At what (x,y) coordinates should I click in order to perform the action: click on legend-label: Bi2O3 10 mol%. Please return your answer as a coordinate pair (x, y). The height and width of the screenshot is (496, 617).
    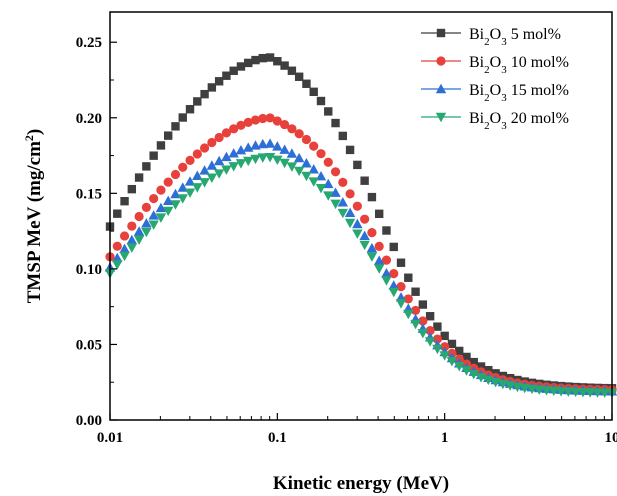
    Looking at the image, I should click on (519, 65).